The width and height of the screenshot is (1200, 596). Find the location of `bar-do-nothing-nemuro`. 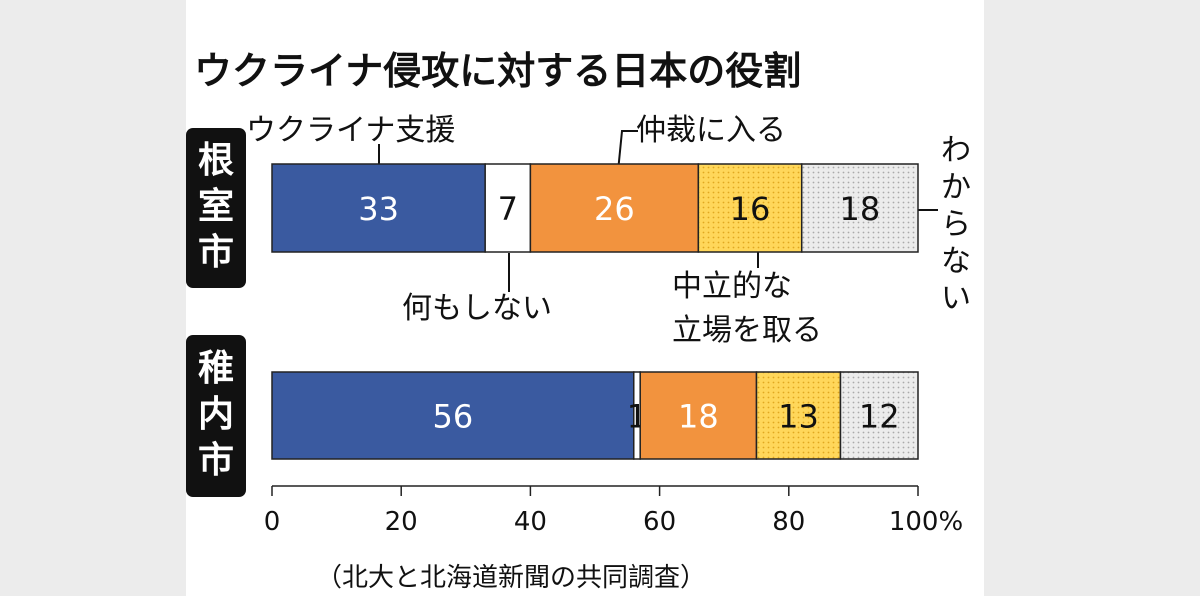

bar-do-nothing-nemuro is located at coordinates (508, 208).